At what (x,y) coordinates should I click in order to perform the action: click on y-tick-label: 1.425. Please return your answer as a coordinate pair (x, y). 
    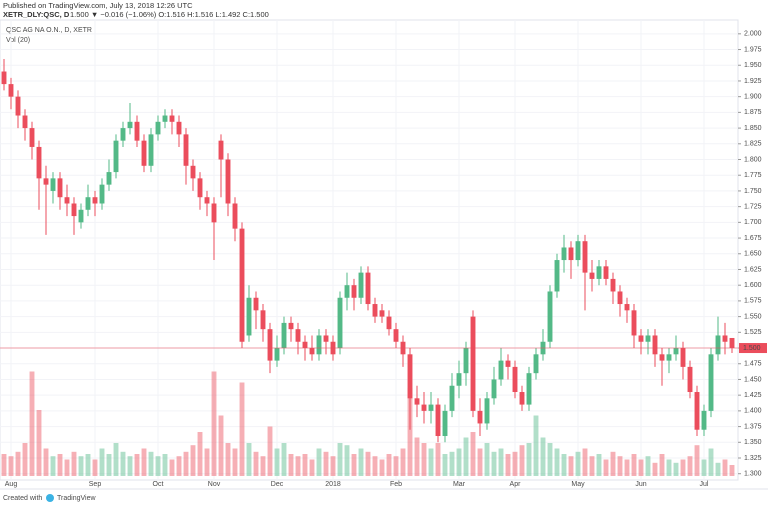
    Looking at the image, I should click on (753, 395).